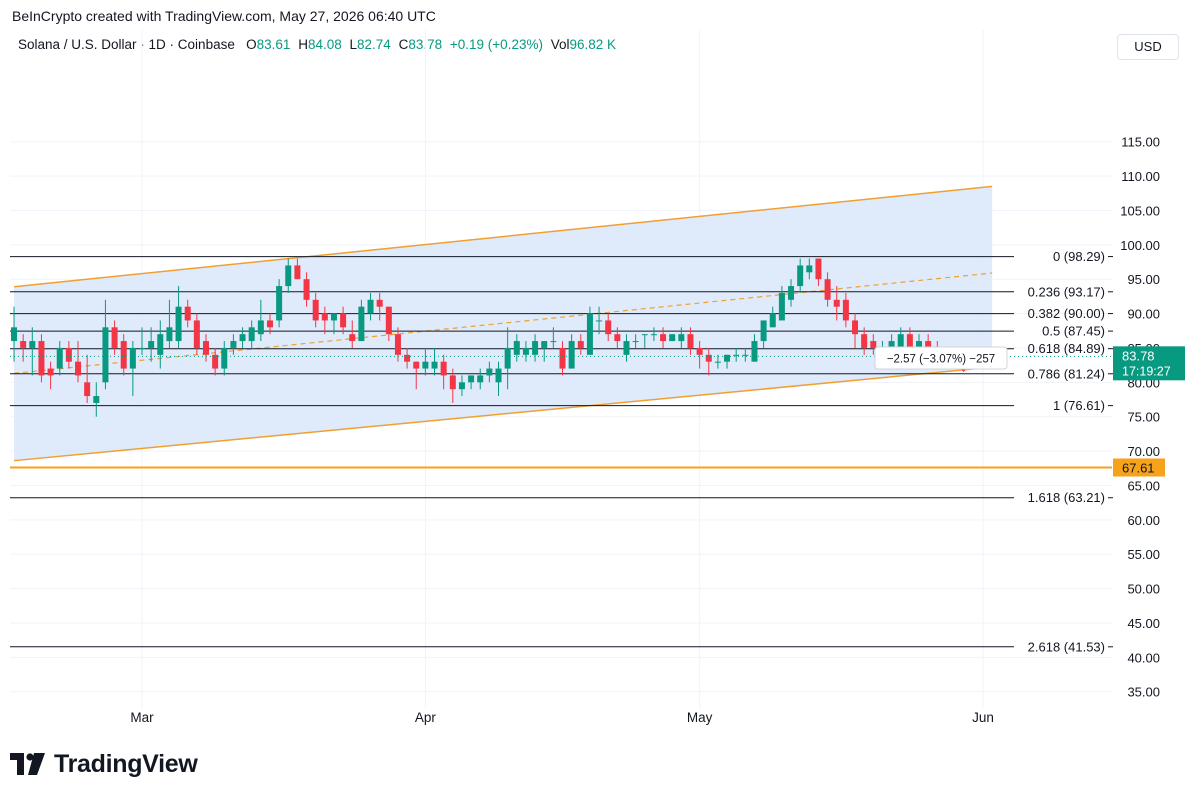  I want to click on last-price-value: 83.78, so click(1138, 355).